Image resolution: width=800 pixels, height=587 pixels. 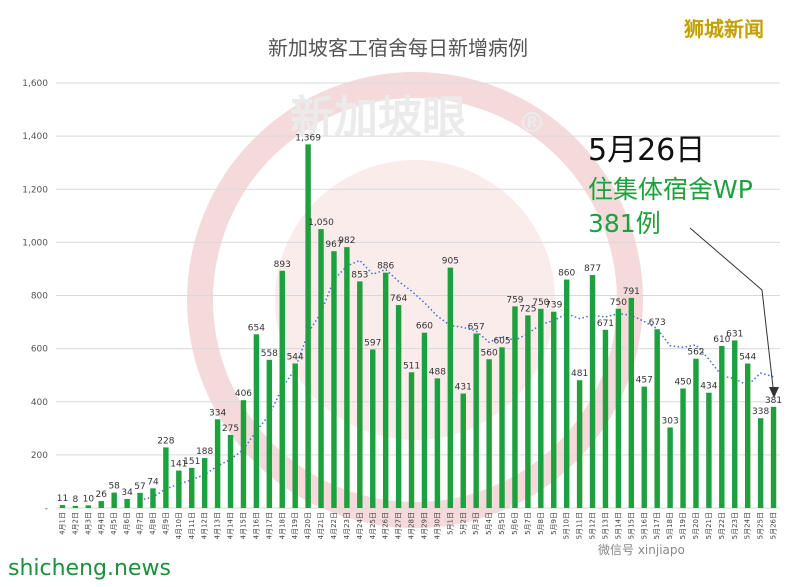 I want to click on data-label: 188, so click(x=204, y=452).